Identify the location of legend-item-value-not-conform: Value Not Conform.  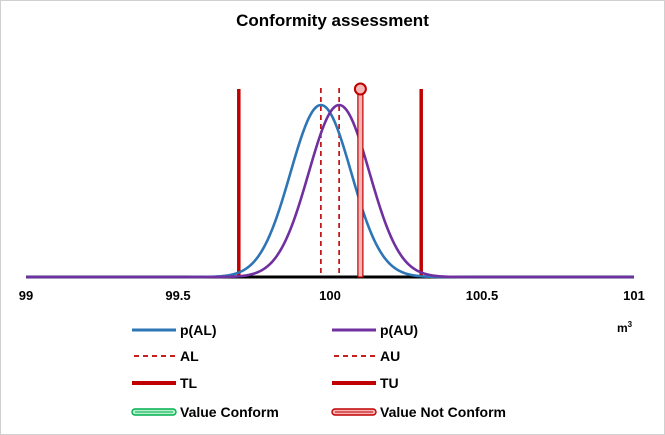
(418, 412).